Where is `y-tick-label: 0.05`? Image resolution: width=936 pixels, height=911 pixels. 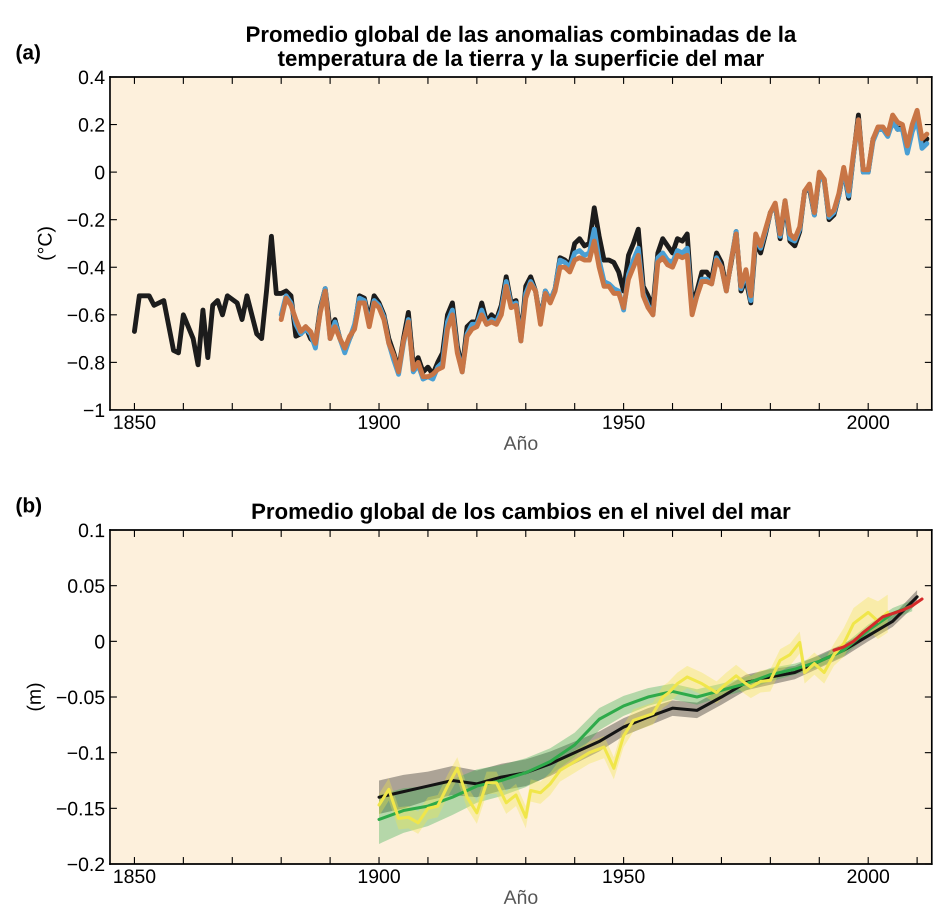
y-tick-label: 0.05 is located at coordinates (86, 586).